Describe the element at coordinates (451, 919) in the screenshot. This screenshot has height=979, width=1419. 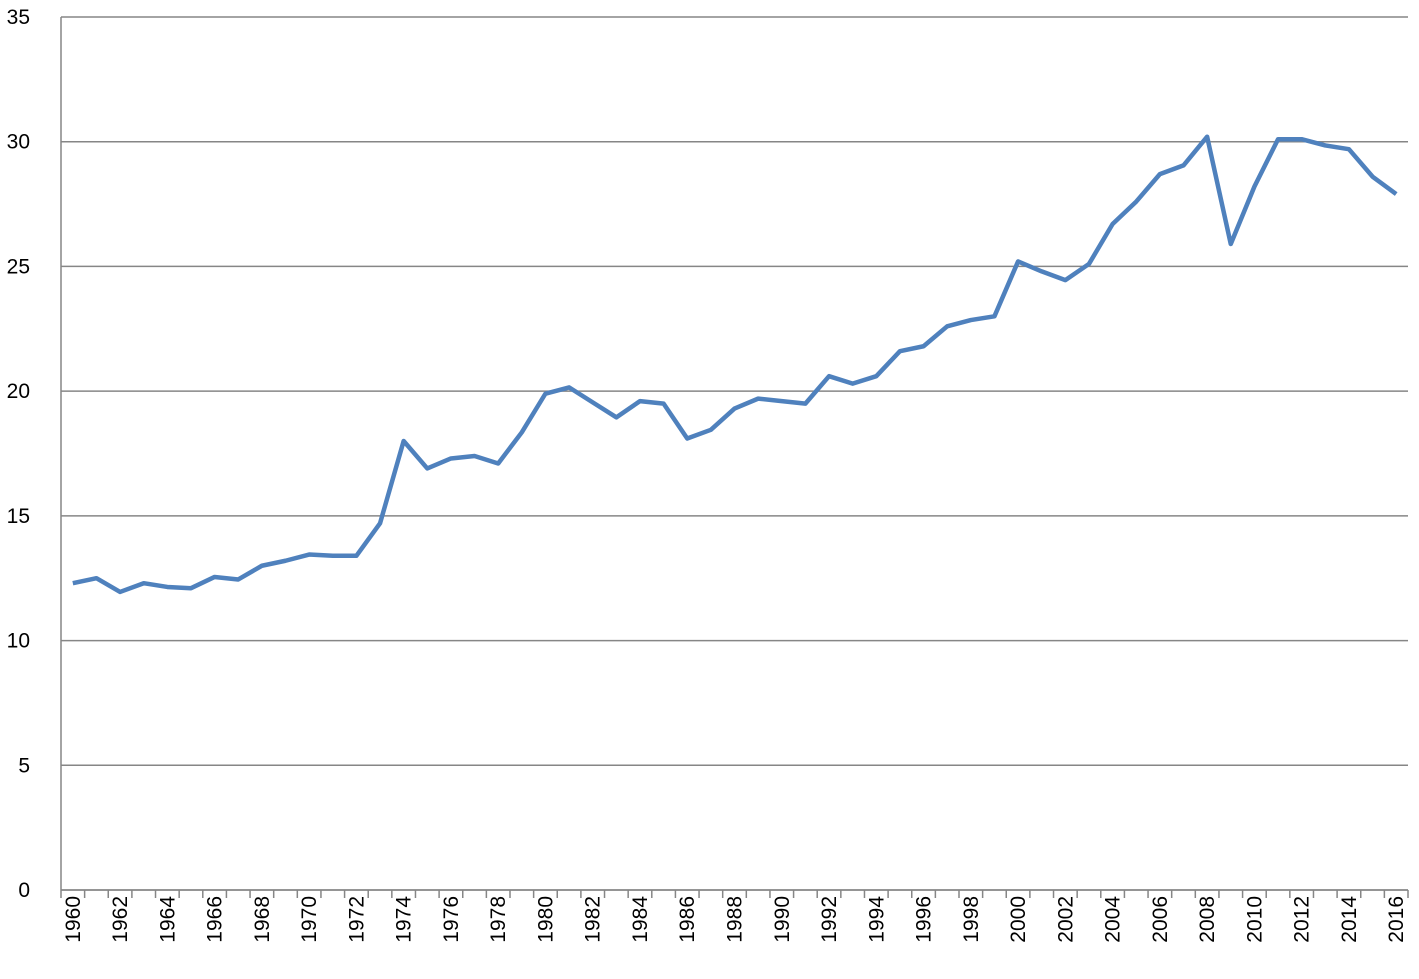
I see `x-tick-label: 1976` at that location.